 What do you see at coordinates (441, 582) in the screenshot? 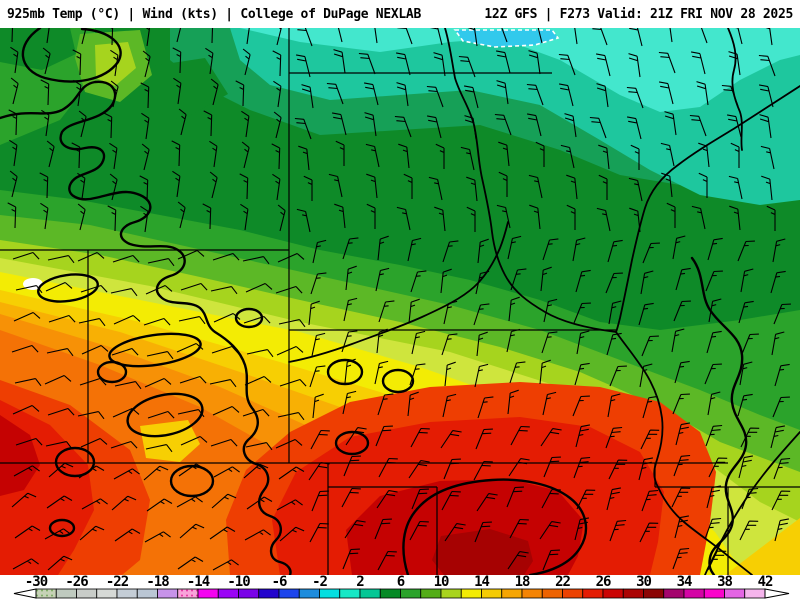
I see `colorbar-tick: 10` at bounding box center [441, 582].